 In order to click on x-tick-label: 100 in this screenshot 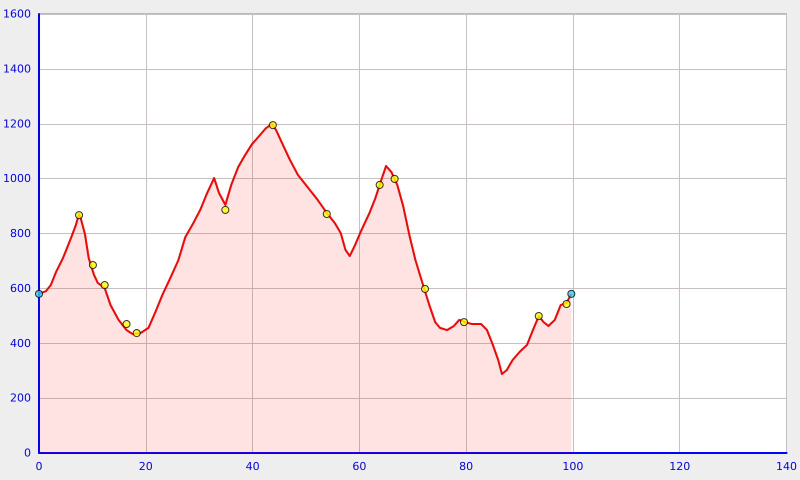, I will do `click(573, 466)`.